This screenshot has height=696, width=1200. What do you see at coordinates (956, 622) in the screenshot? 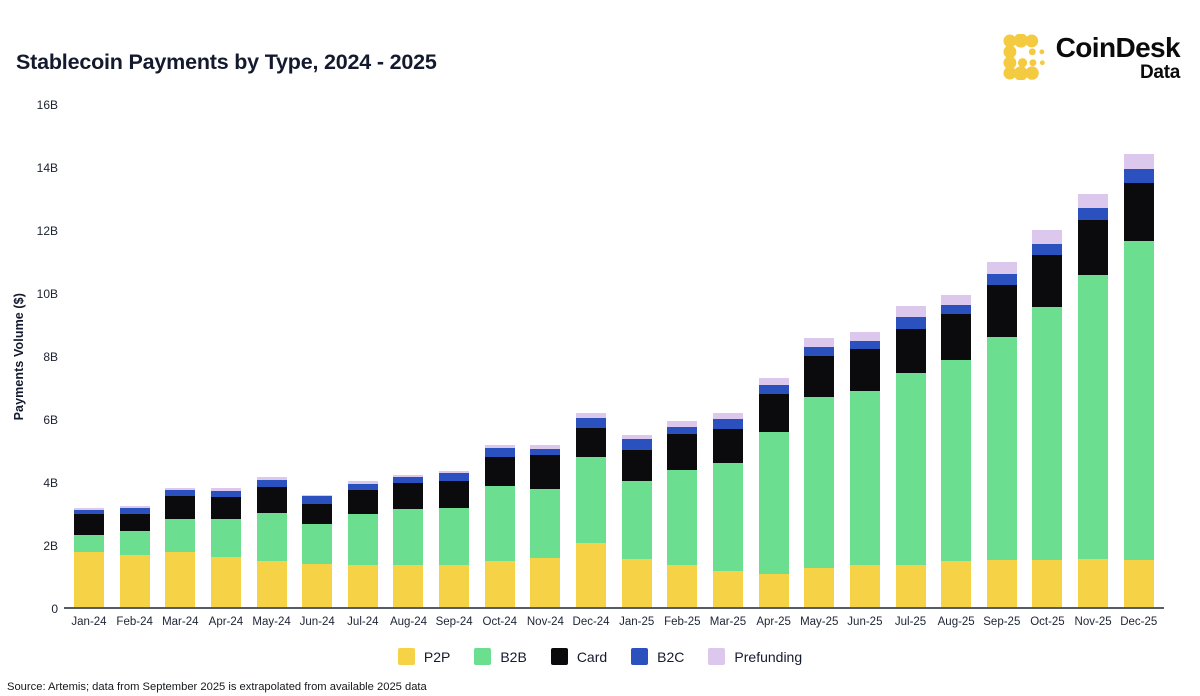
I see `x-tick-label: Aug-25` at bounding box center [956, 622].